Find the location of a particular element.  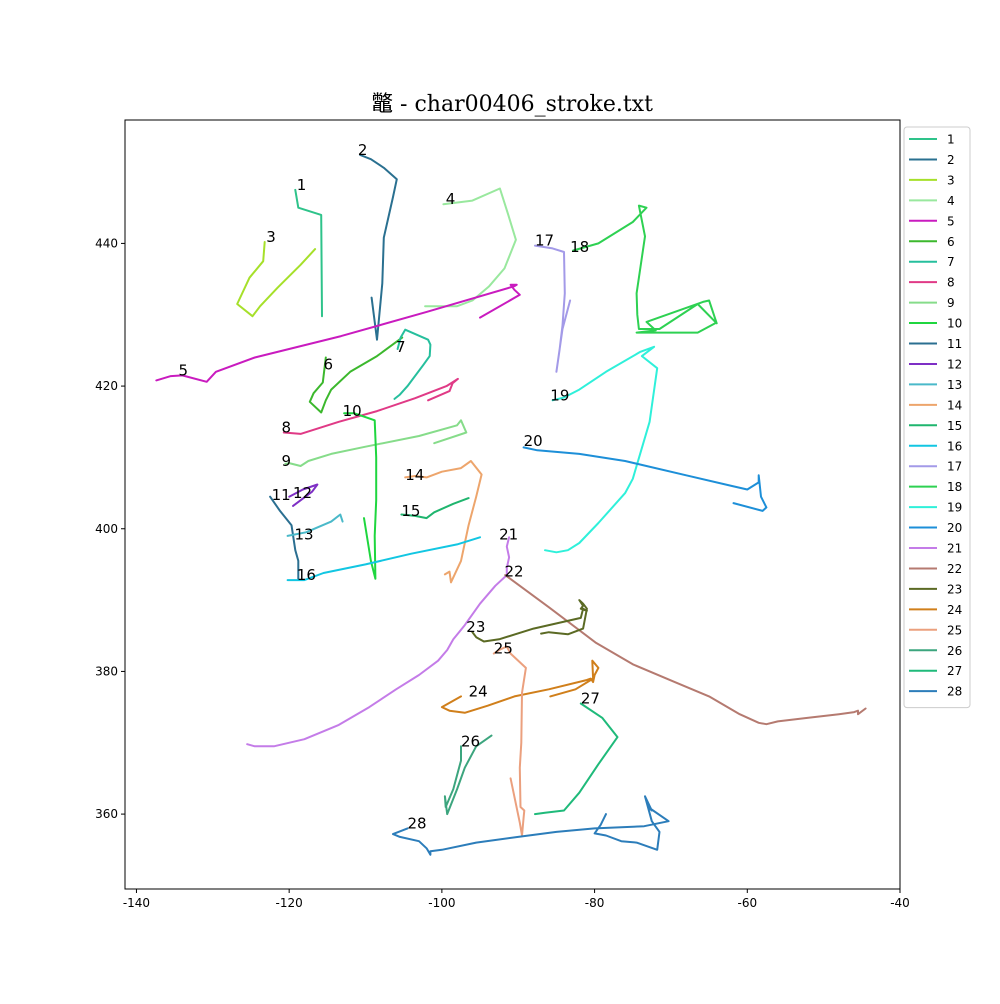

stroke-label-27: 27 is located at coordinates (590, 699).